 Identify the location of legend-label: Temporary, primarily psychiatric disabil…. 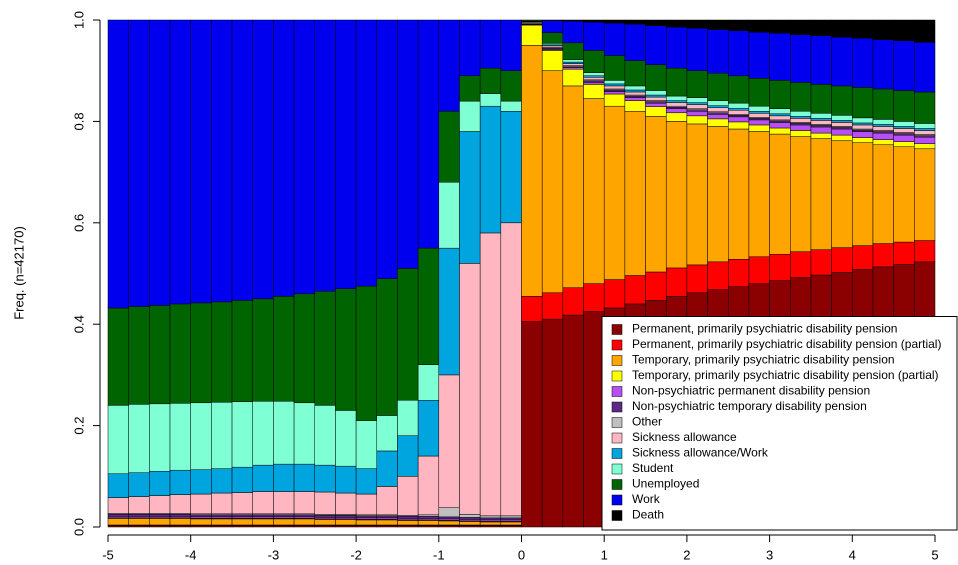
(763, 360).